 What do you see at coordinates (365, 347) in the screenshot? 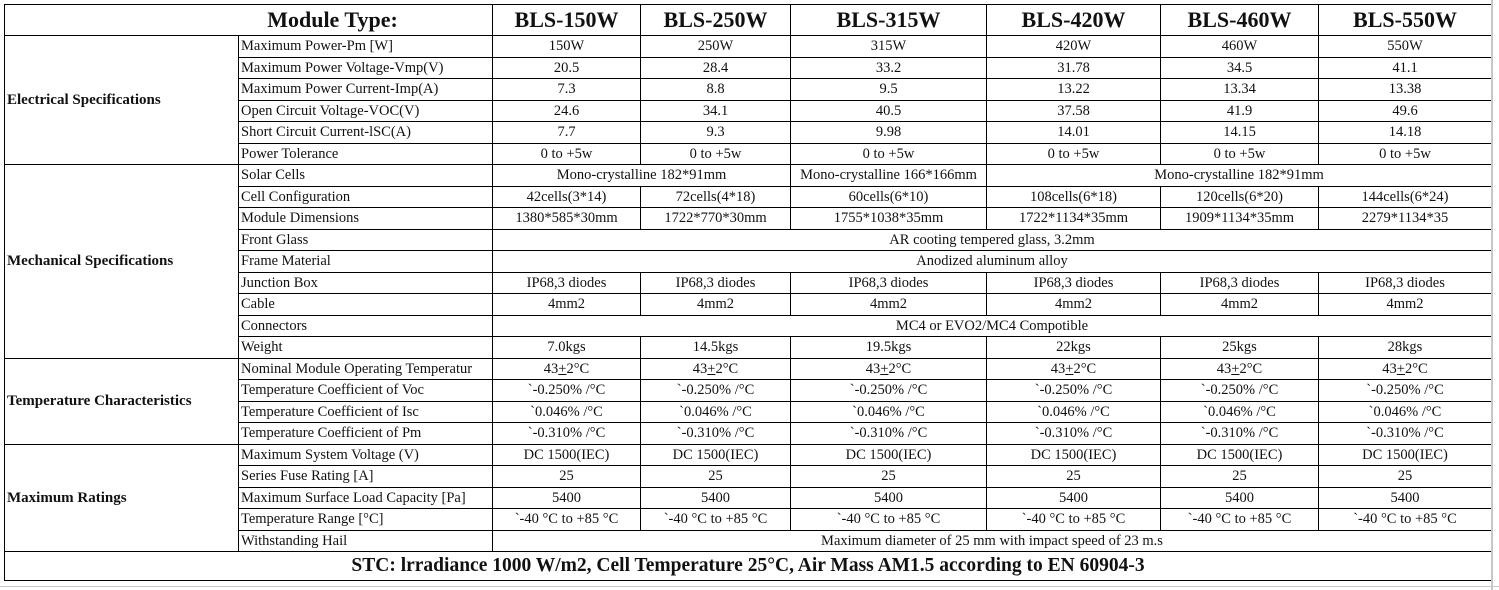
I see `parameter-label: Weight` at bounding box center [365, 347].